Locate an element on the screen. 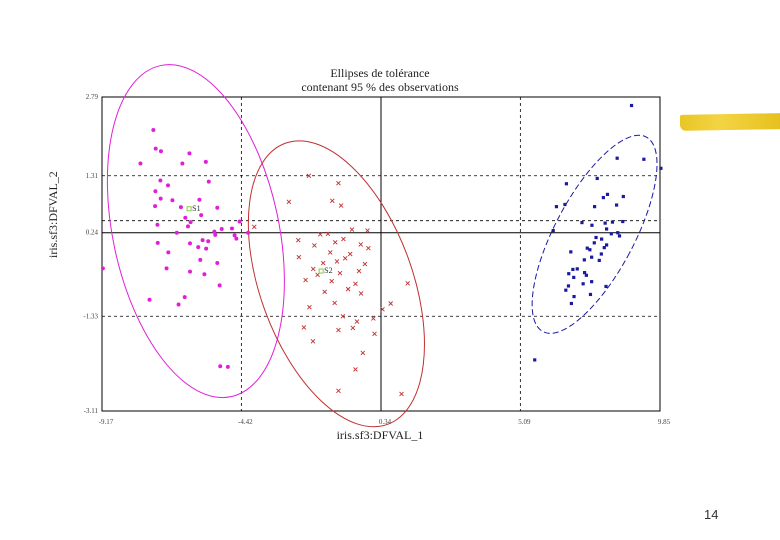 This screenshot has height=540, width=780. x-tick-label: -9.17 is located at coordinates (106, 422).